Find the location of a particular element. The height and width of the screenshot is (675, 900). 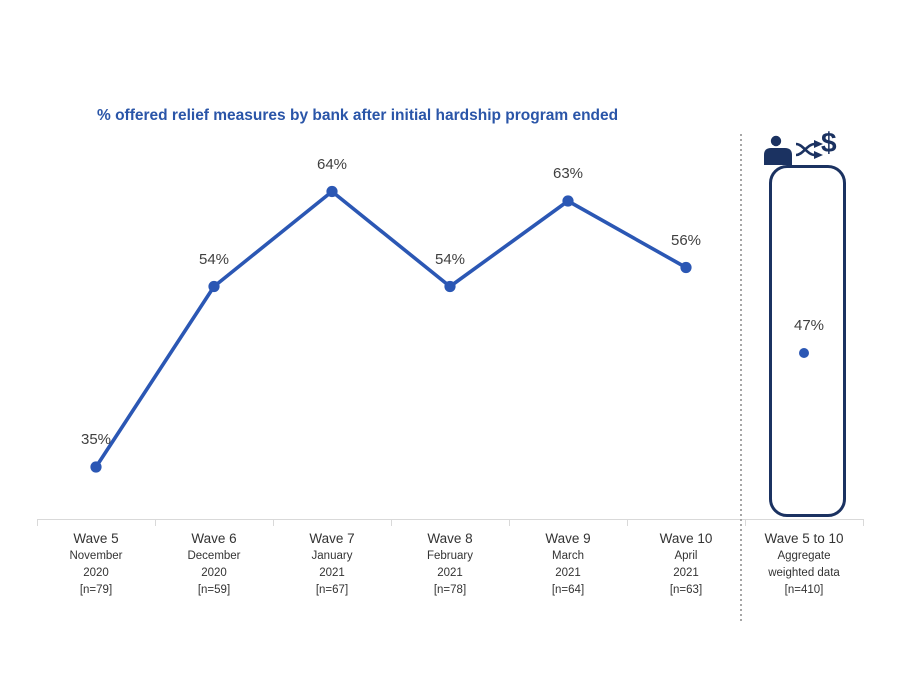

separator-dotted-line is located at coordinates (741, 378).